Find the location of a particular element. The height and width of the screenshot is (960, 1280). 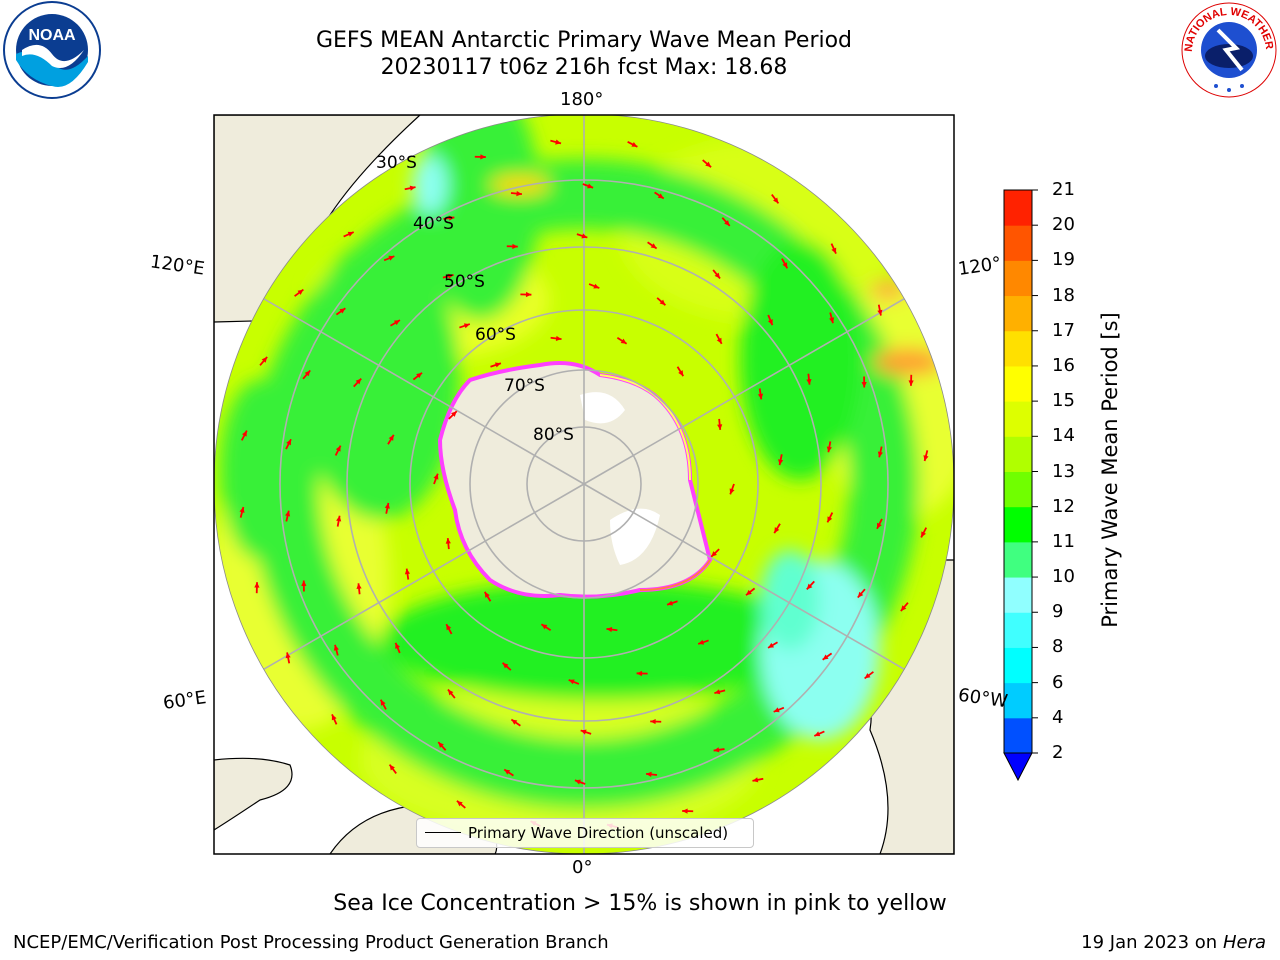

colorbar-tick-label: 21 is located at coordinates (1063, 189).